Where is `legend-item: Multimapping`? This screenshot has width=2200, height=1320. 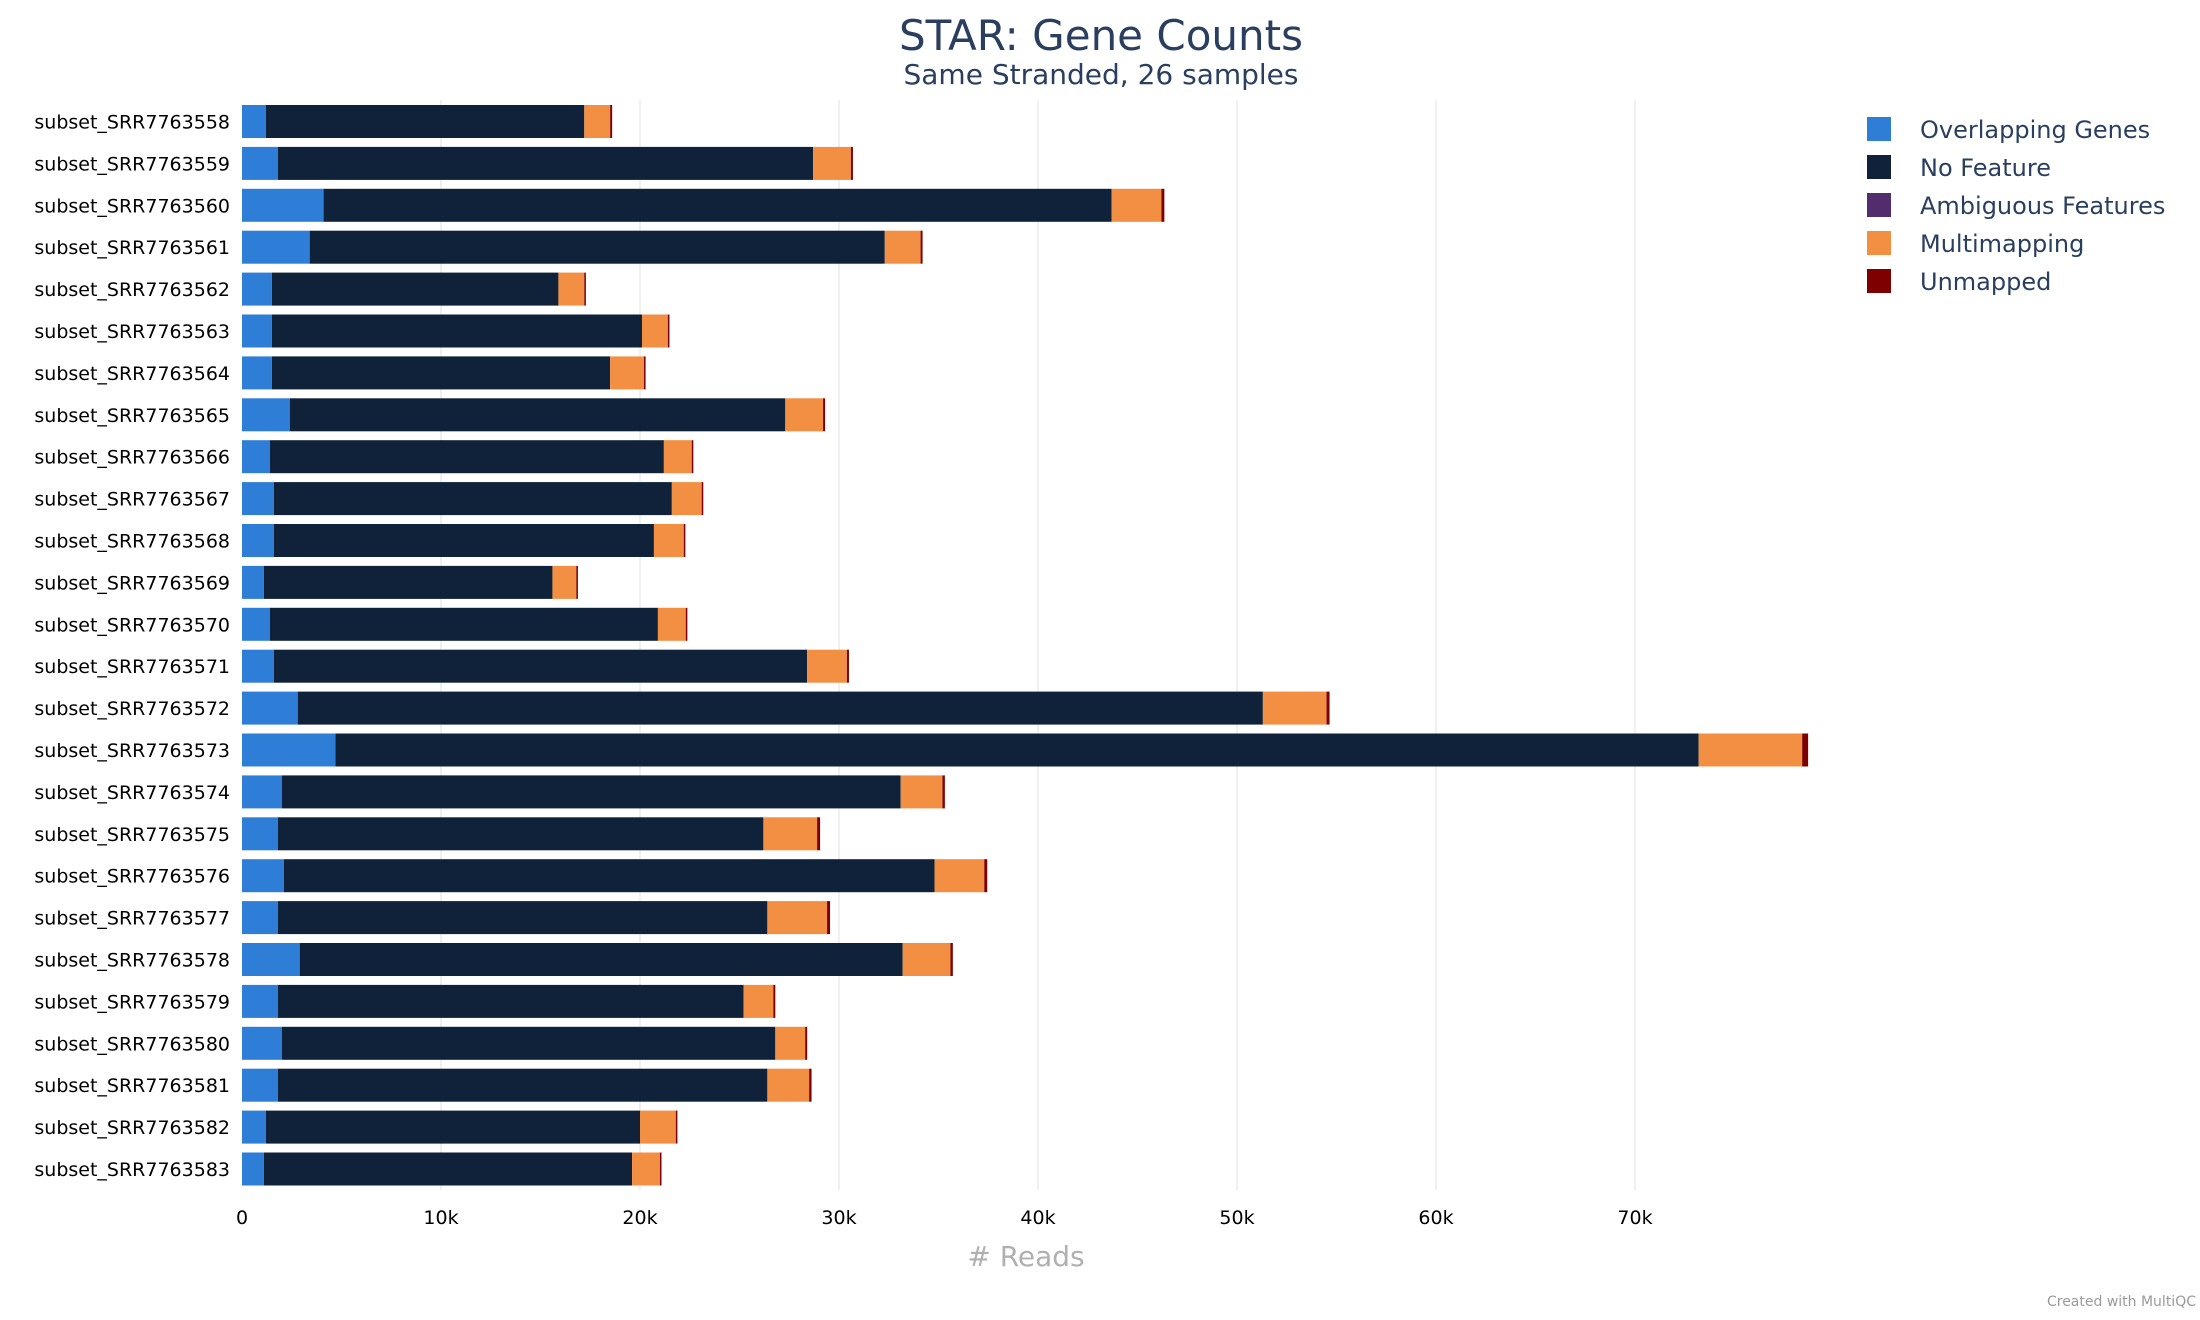
legend-item: Multimapping is located at coordinates (1975, 244).